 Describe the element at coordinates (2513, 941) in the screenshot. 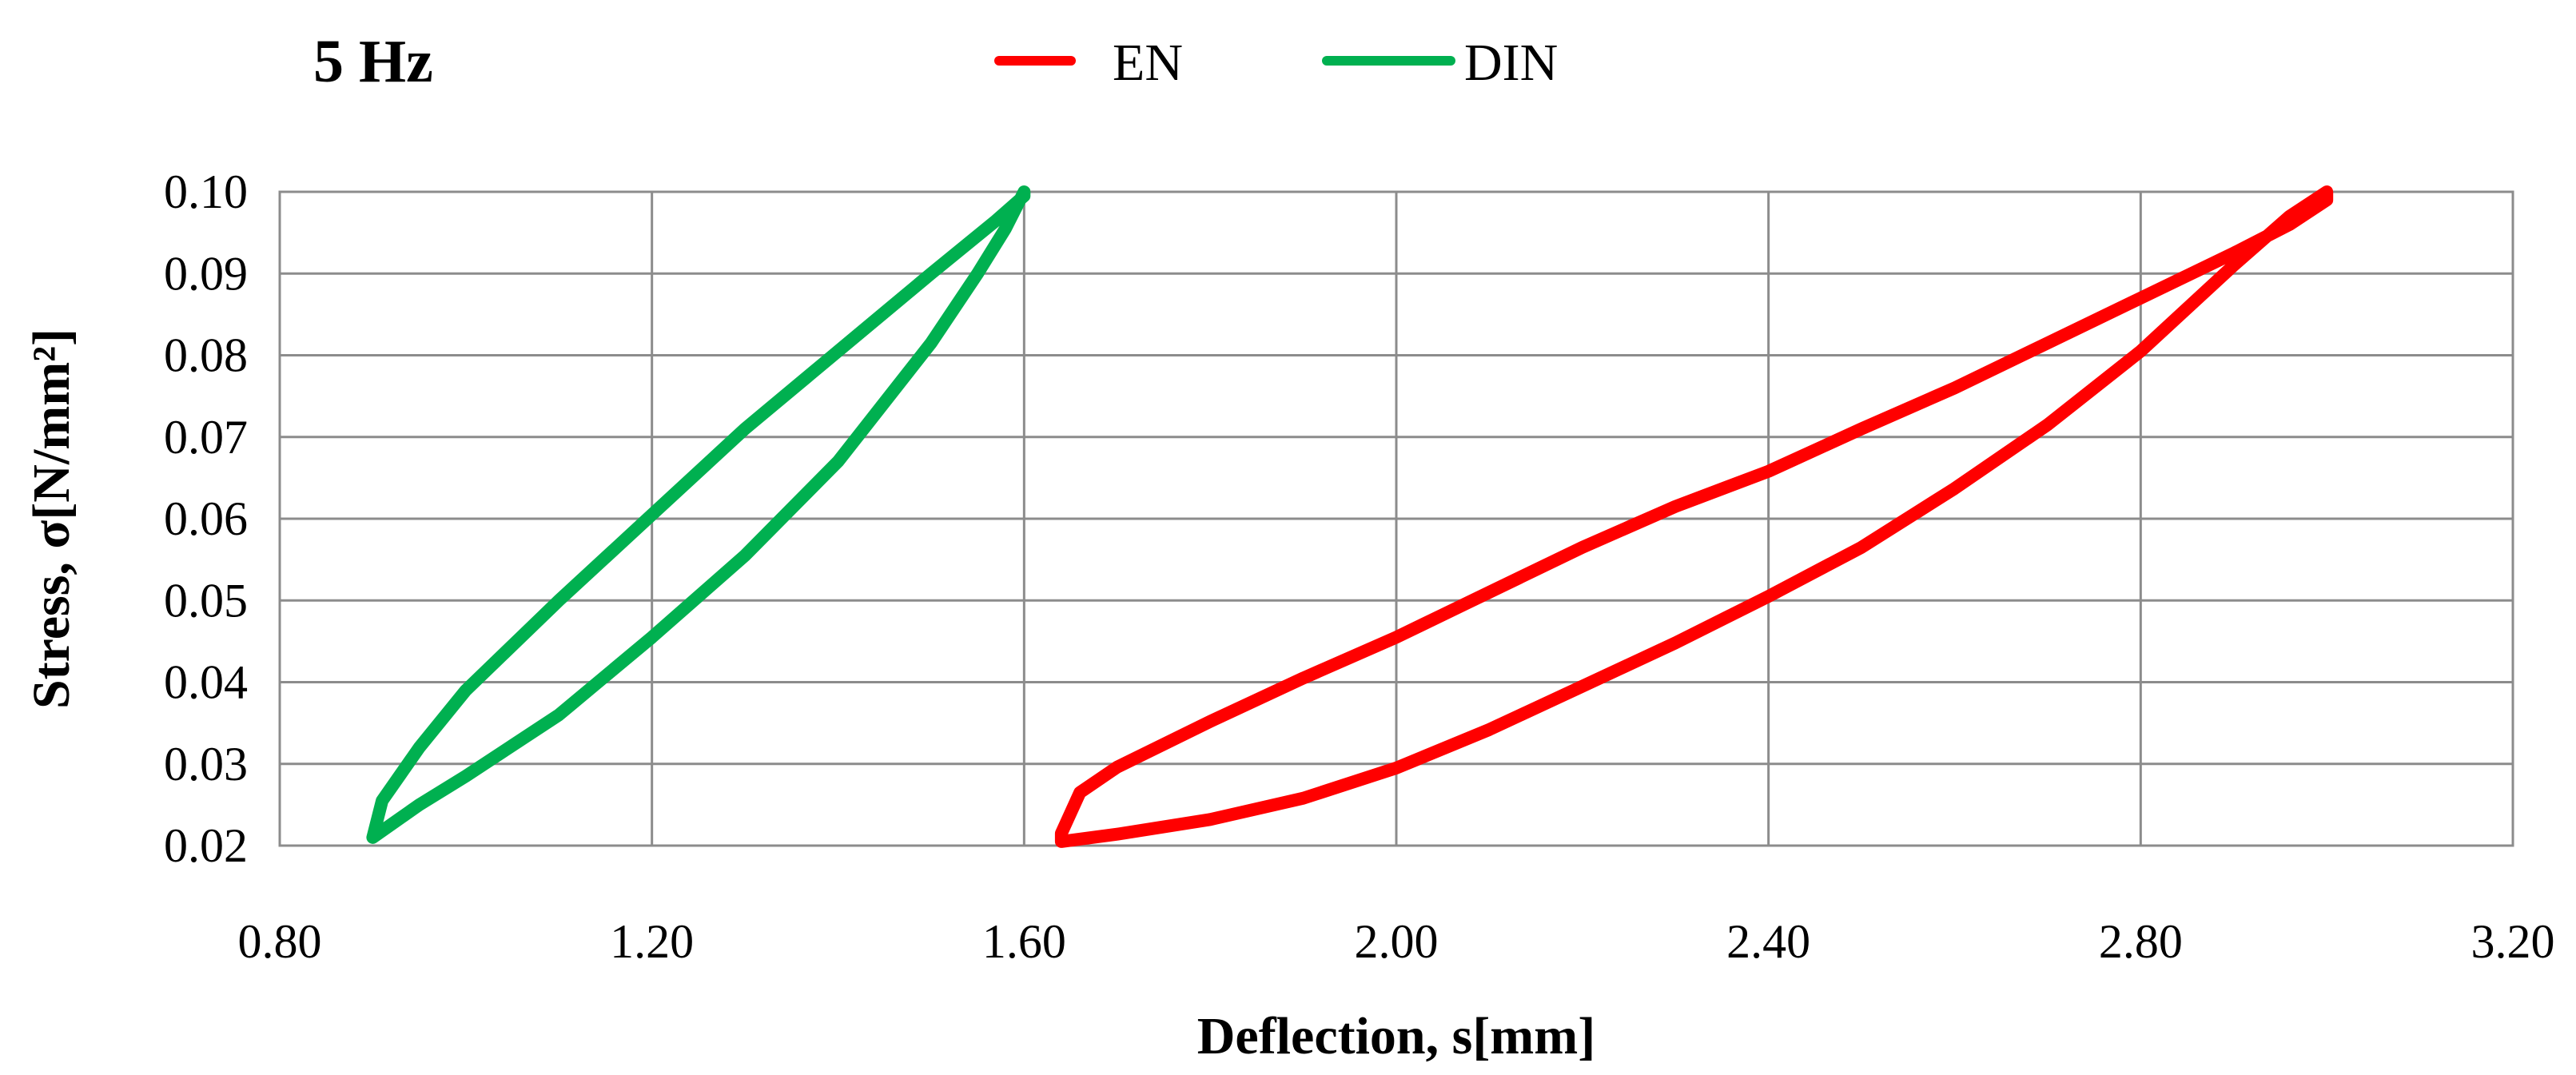

I see `x-tick-label: 3.20` at that location.